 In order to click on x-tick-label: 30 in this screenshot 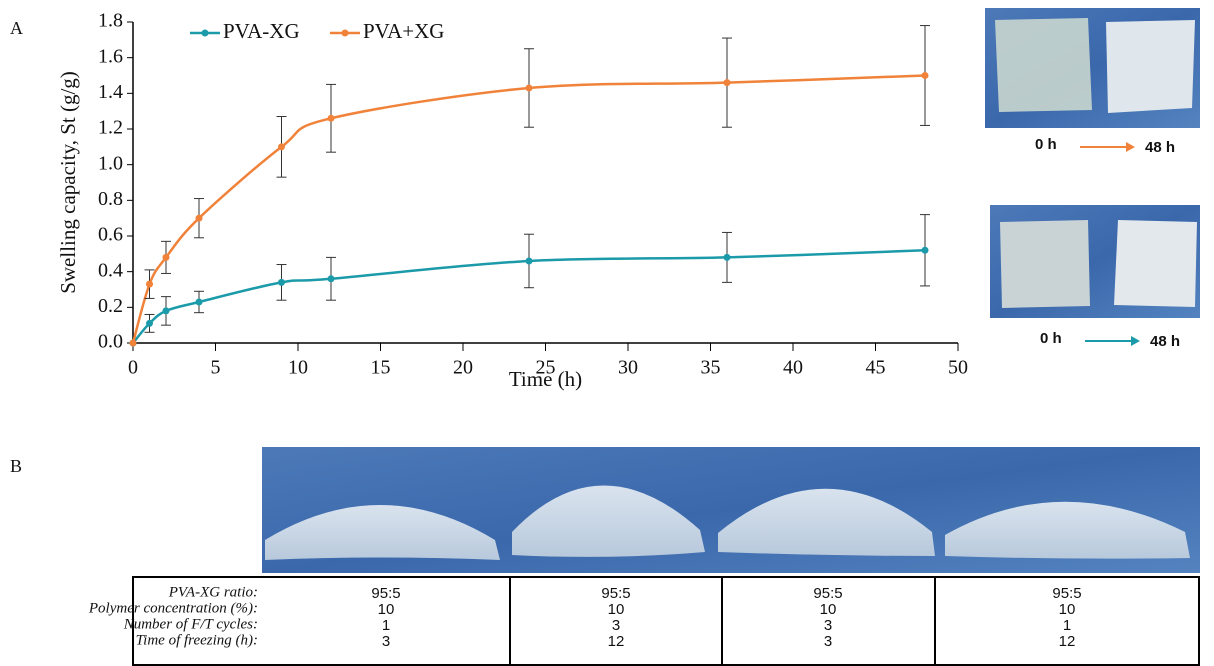, I will do `click(628, 368)`.